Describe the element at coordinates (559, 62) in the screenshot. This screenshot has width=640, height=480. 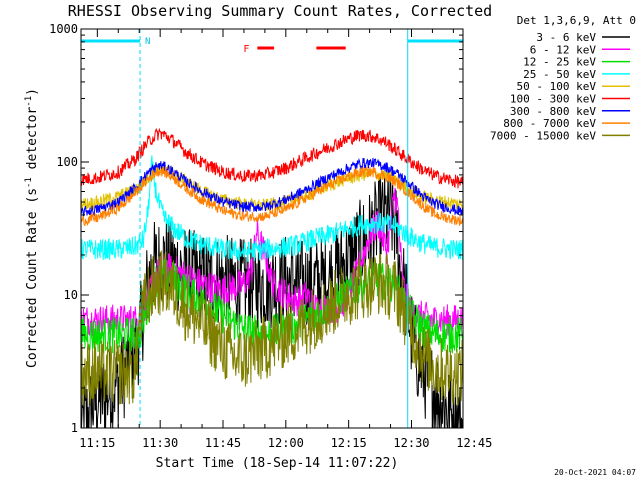
I see `legend-label-2: 12 - 25 keV` at that location.